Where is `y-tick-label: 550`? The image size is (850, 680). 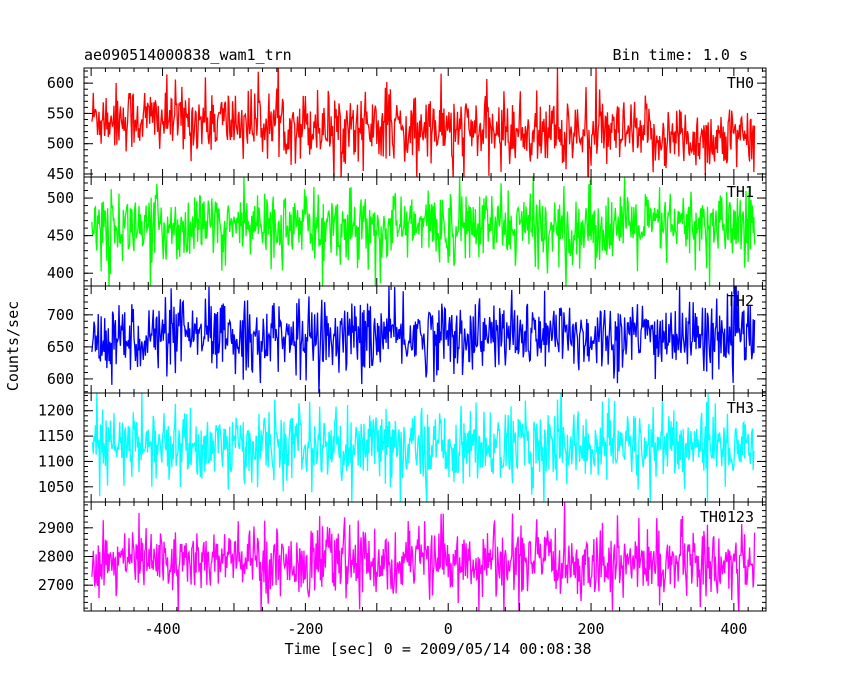 y-tick-label: 550 is located at coordinates (60, 113).